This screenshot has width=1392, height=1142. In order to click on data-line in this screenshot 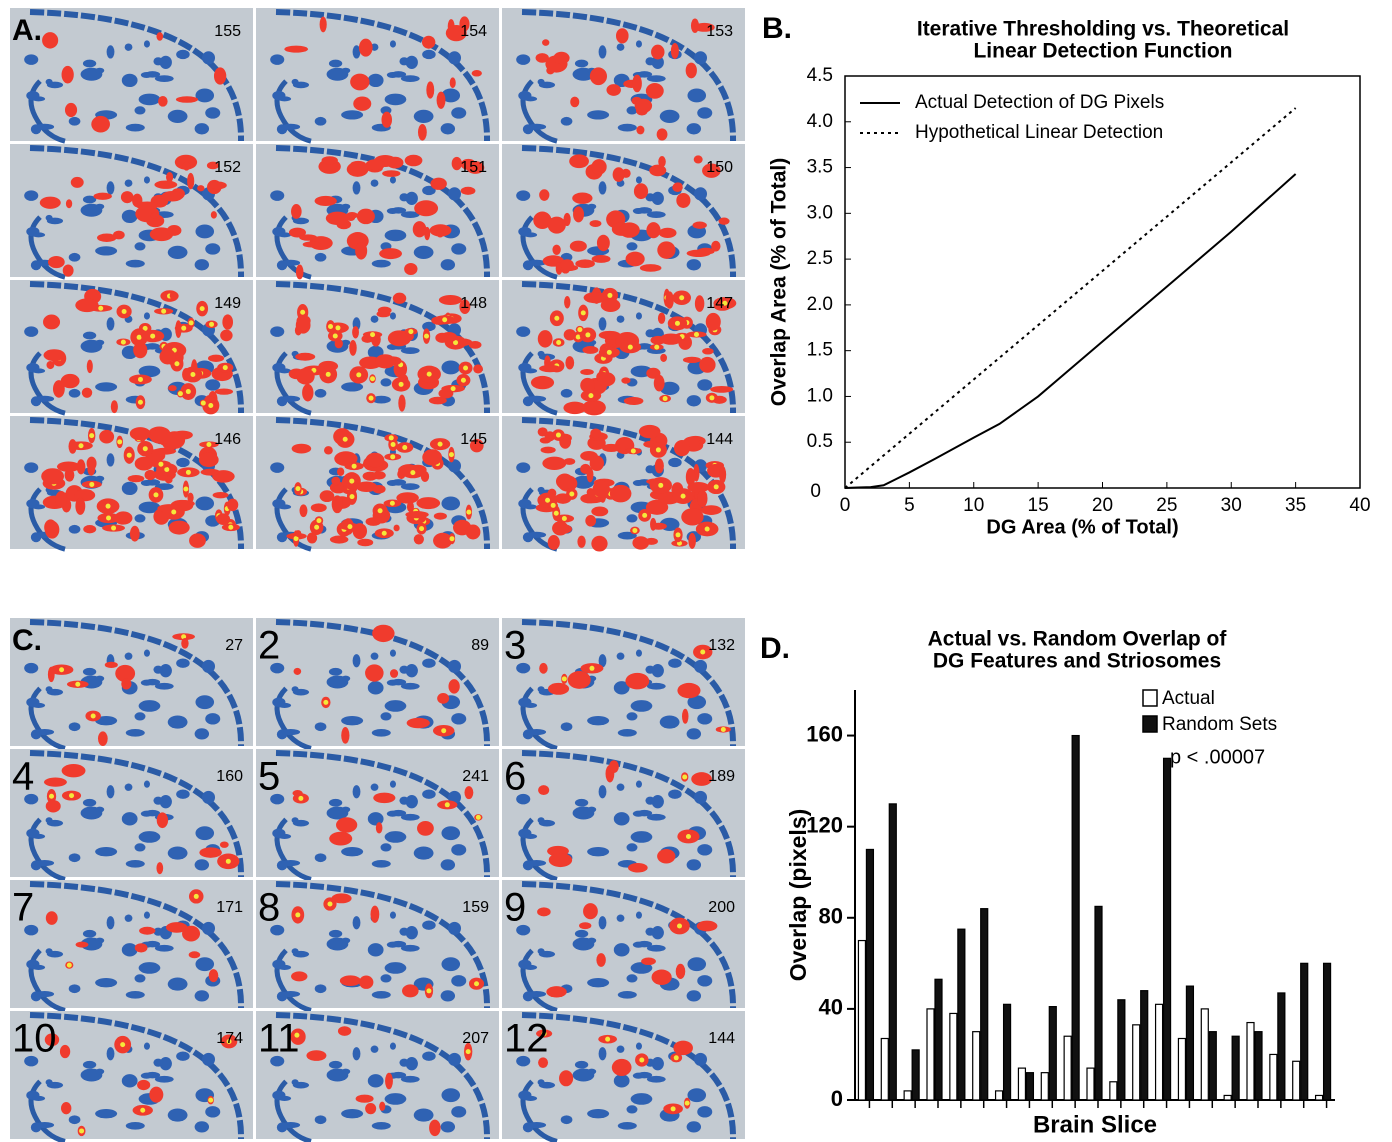, I will do `click(1070, 298)`.